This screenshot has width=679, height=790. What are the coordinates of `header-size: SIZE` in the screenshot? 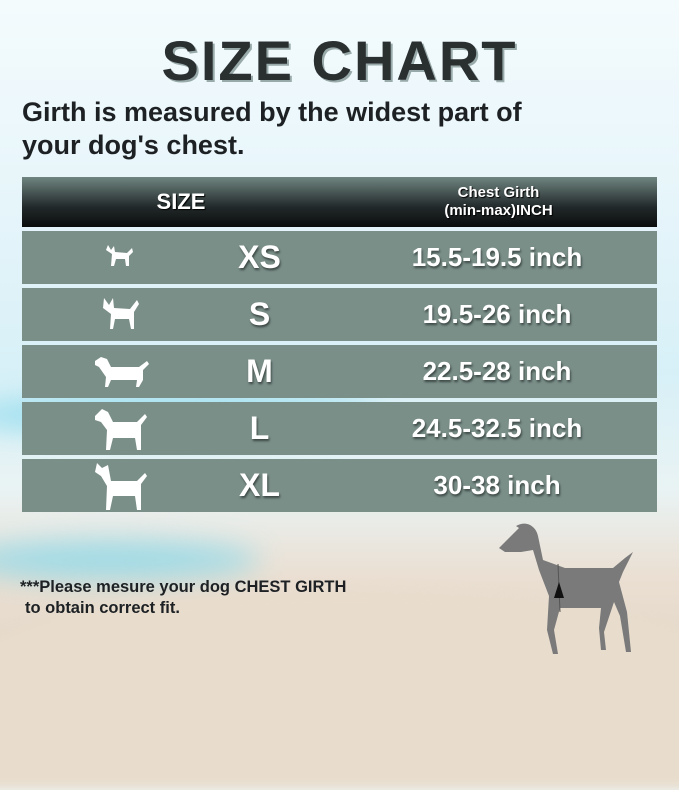 It's located at (181, 201).